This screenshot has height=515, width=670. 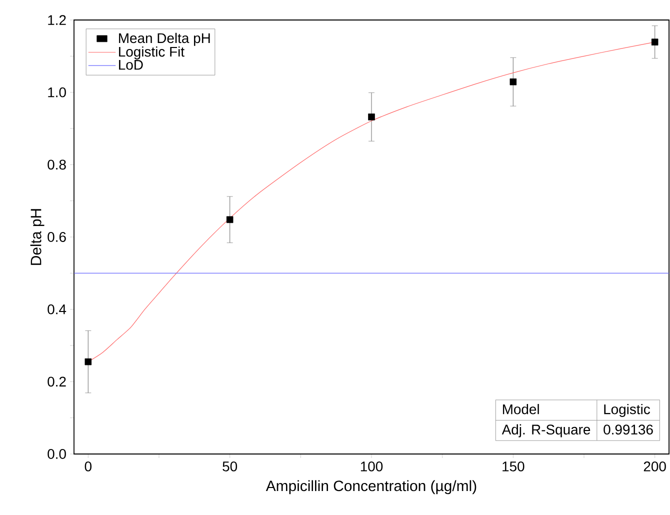 I want to click on annotation: 0.99136, so click(x=628, y=429).